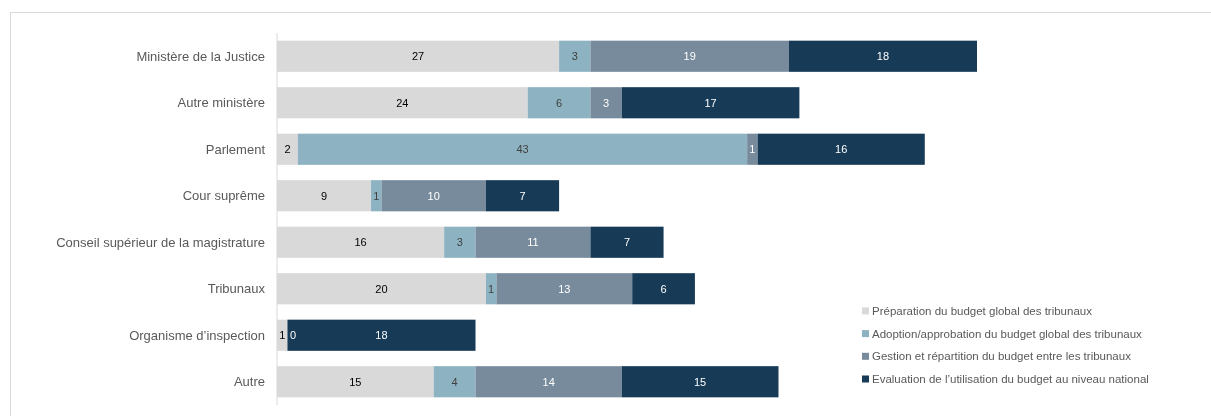  Describe the element at coordinates (418, 56) in the screenshot. I see `data-label: 27` at that location.